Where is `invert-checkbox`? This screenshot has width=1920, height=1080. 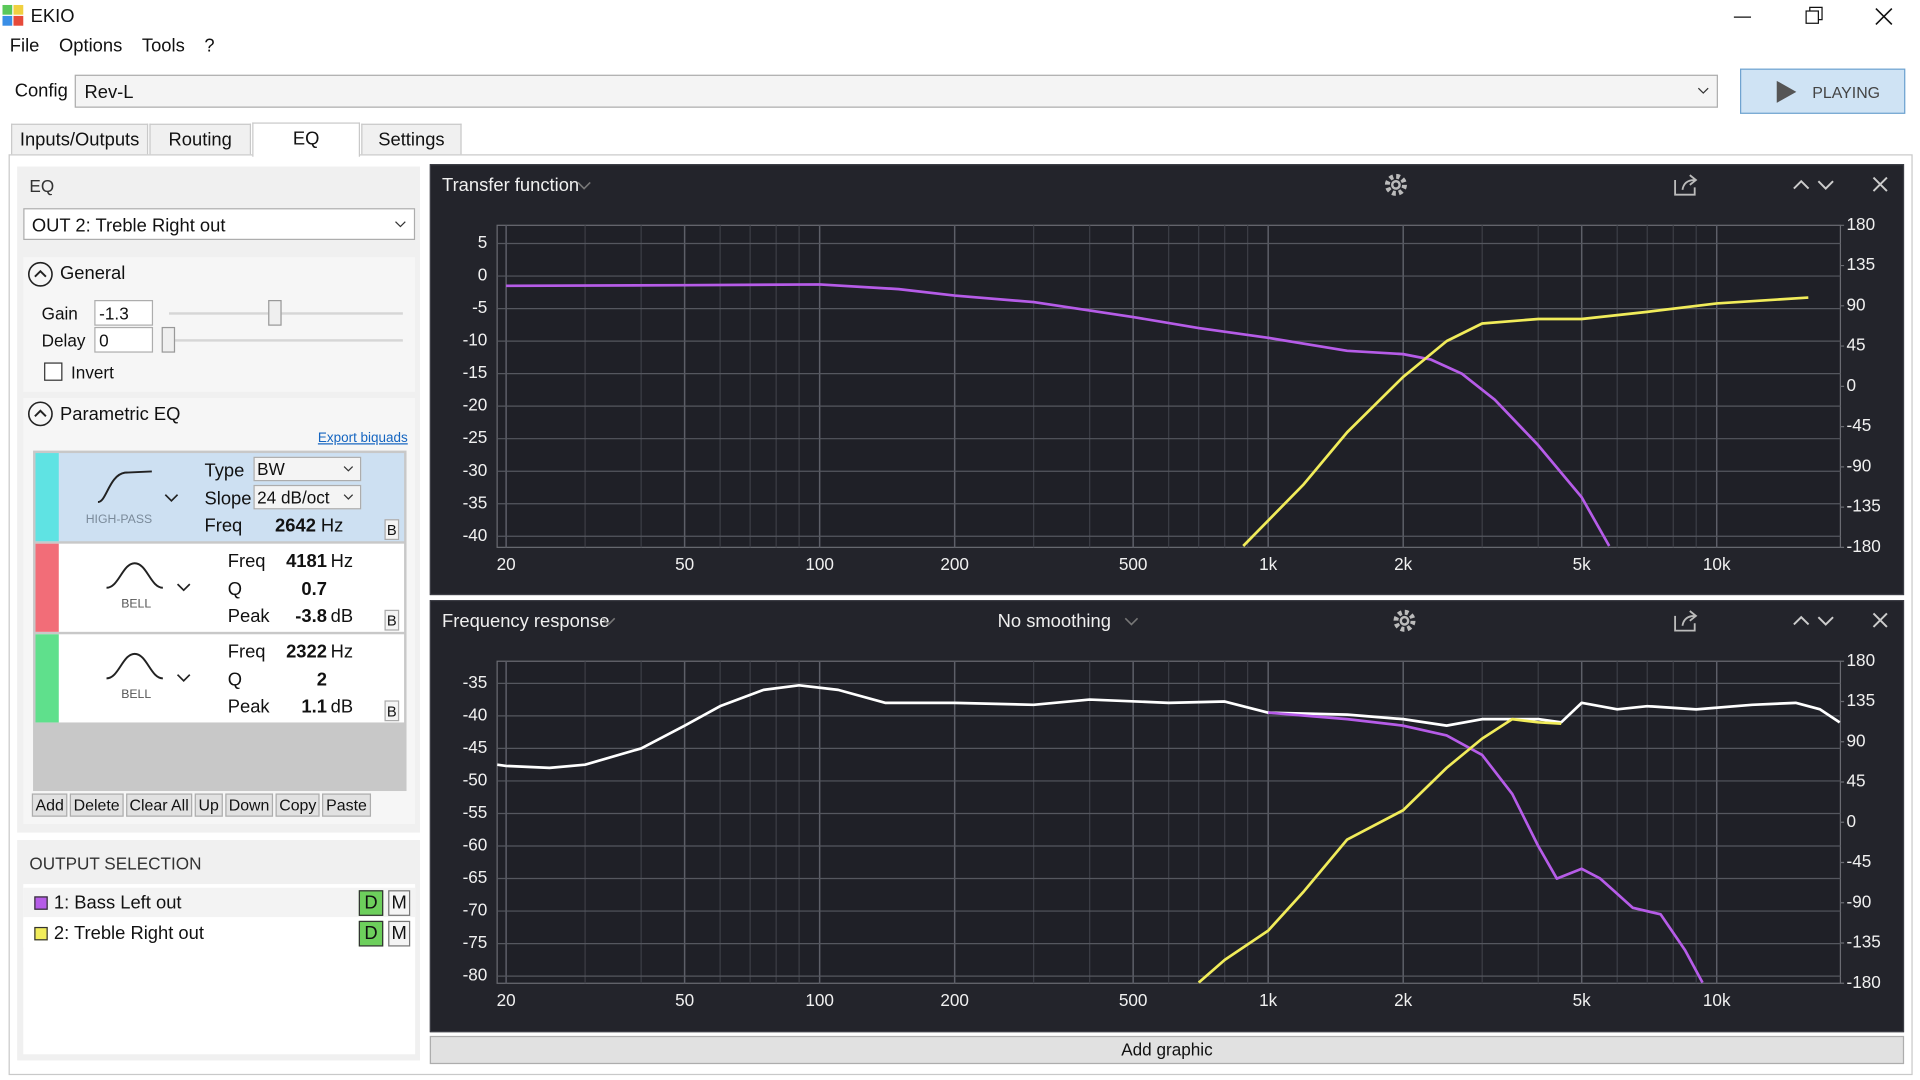
invert-checkbox is located at coordinates (53, 371).